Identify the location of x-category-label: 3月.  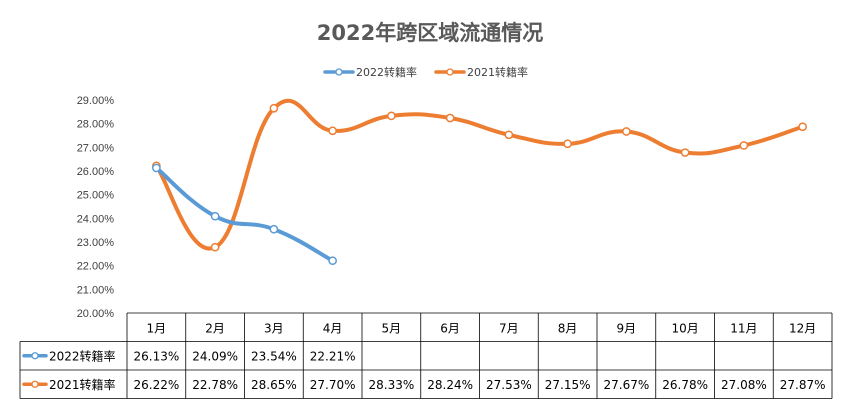
(274, 328).